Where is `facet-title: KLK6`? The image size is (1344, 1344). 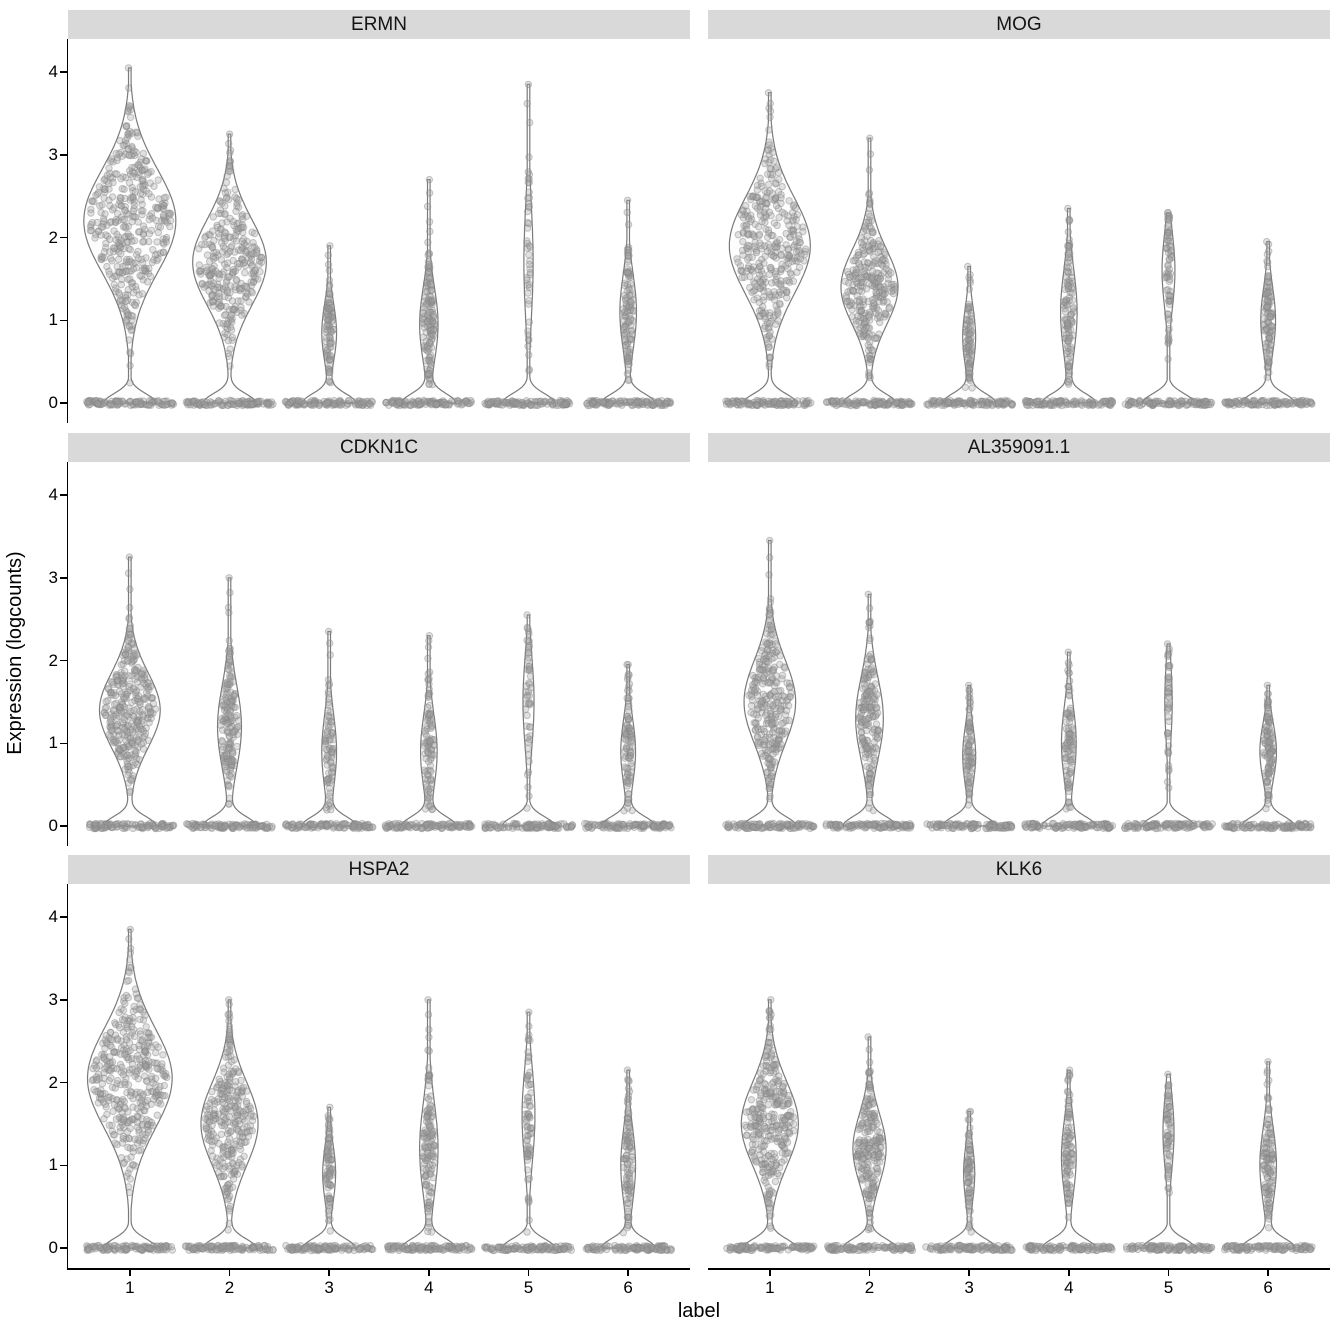
facet-title: KLK6 is located at coordinates (1019, 869).